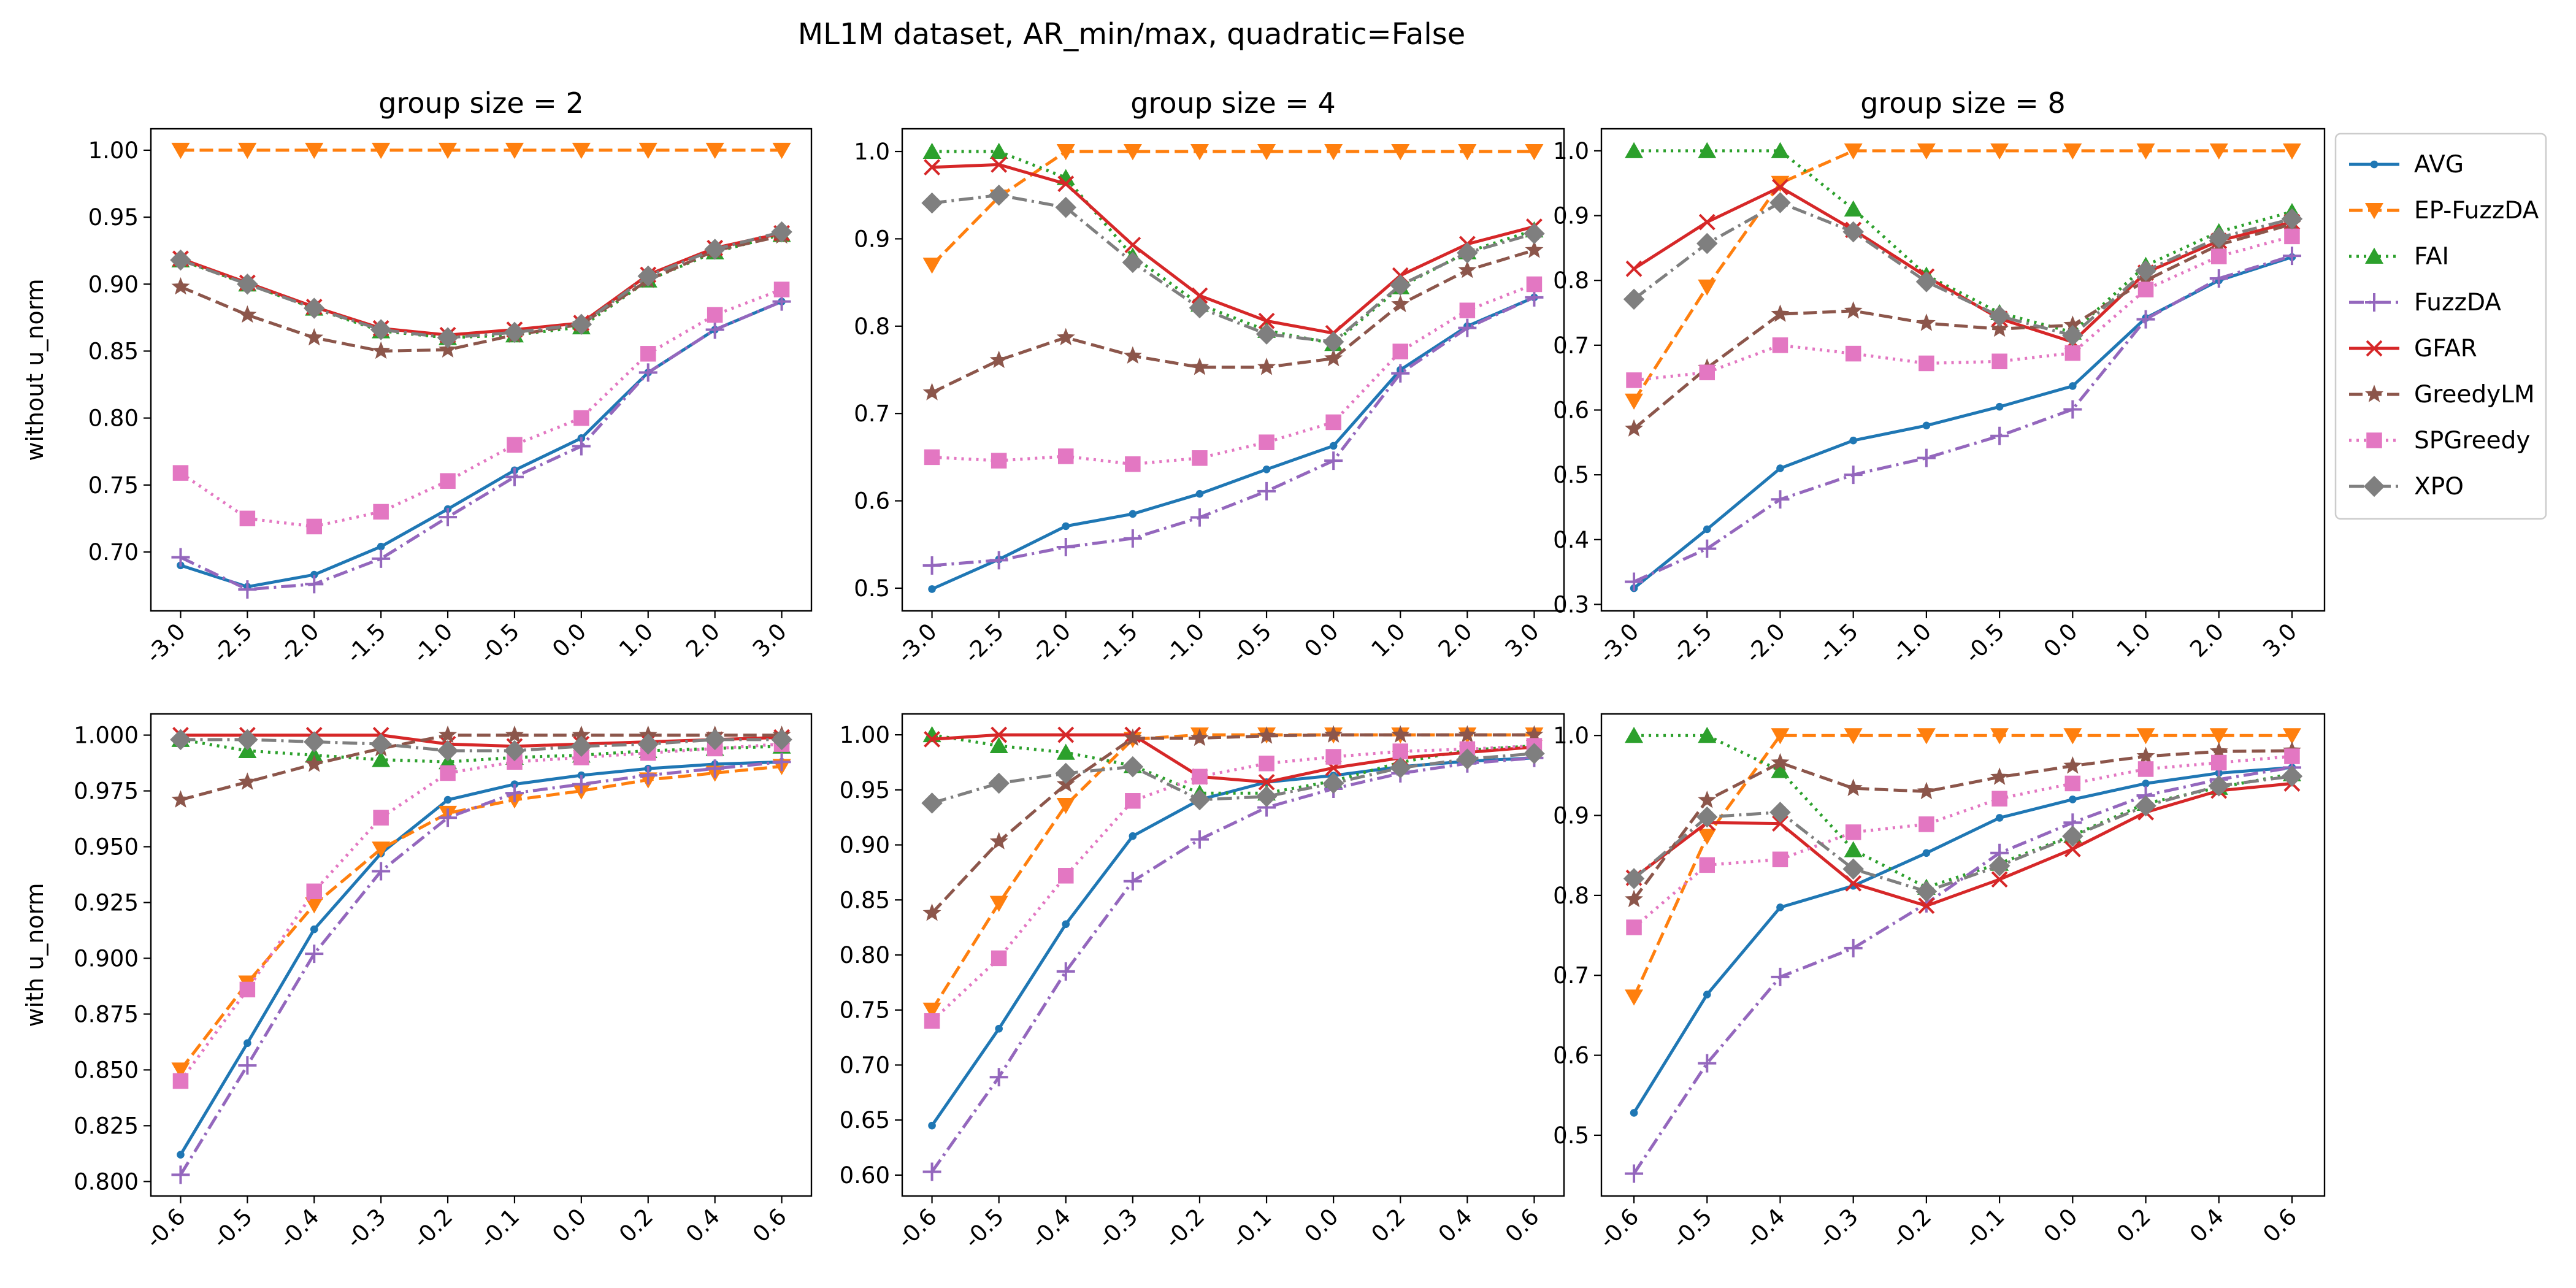 The image size is (2576, 1288). Describe the element at coordinates (165, 643) in the screenshot. I see `x-tick-label: -3.0` at that location.